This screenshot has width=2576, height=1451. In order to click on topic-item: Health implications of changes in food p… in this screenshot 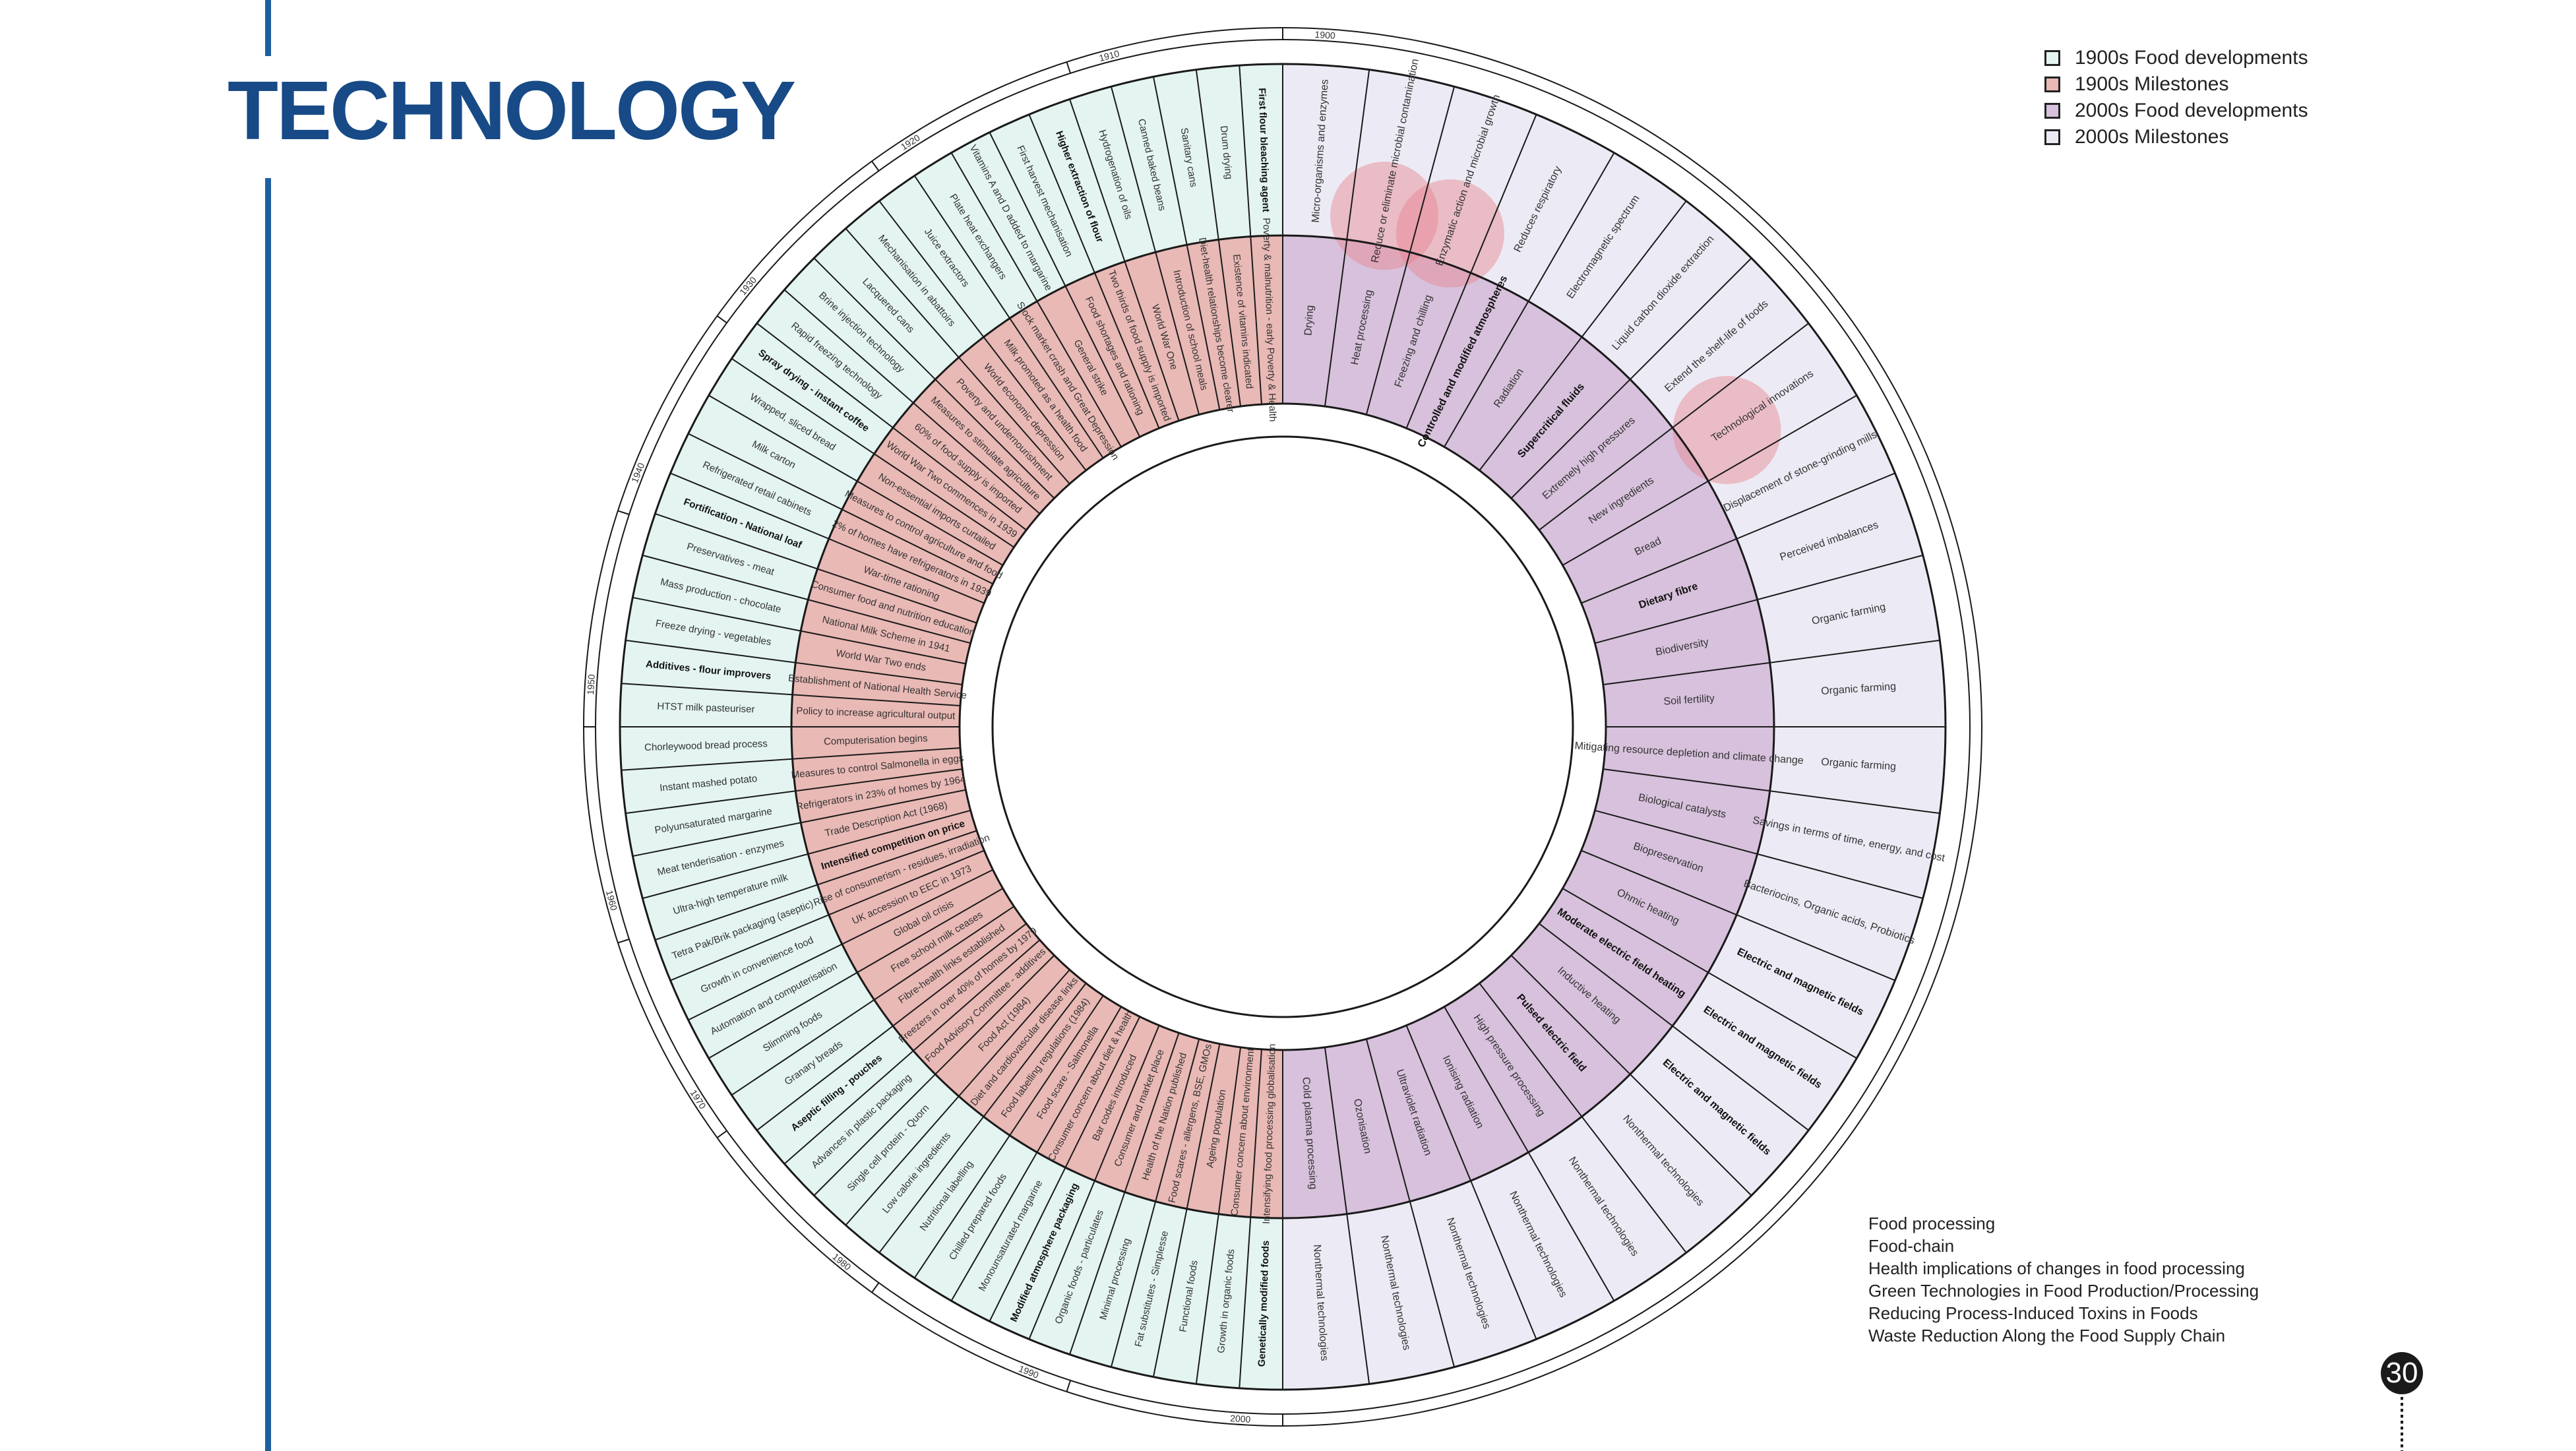, I will do `click(2056, 1268)`.